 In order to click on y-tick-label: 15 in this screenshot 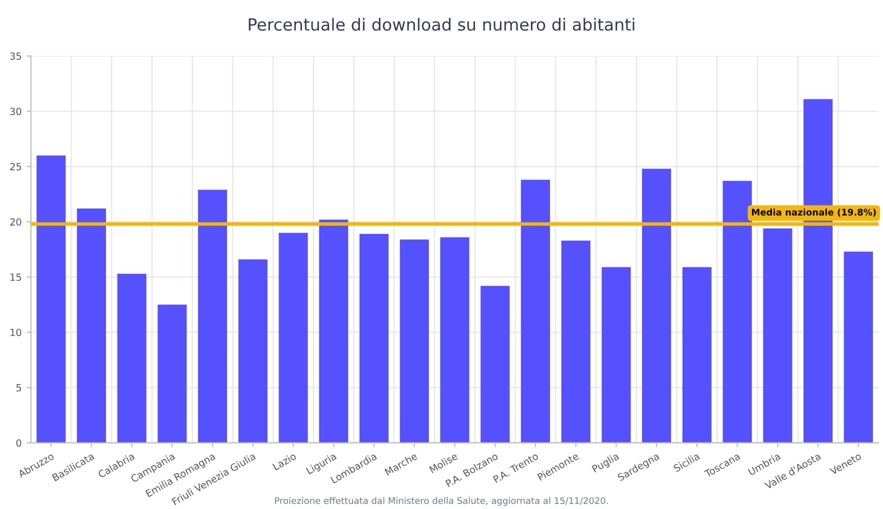, I will do `click(16, 277)`.